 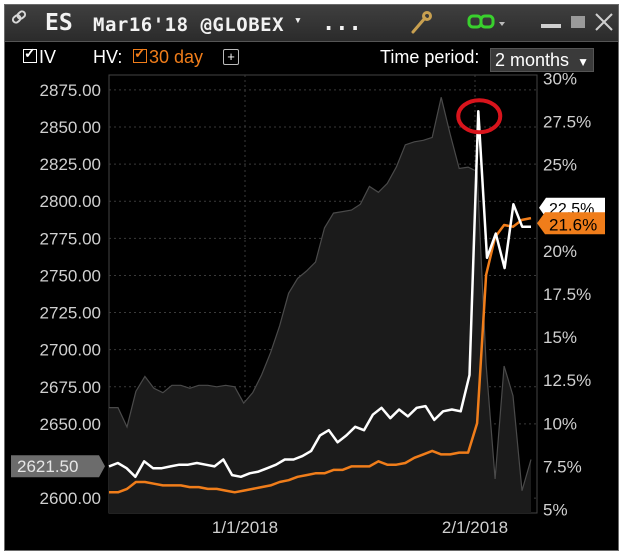 What do you see at coordinates (430, 57) in the screenshot?
I see `time-period-label: Time period:` at bounding box center [430, 57].